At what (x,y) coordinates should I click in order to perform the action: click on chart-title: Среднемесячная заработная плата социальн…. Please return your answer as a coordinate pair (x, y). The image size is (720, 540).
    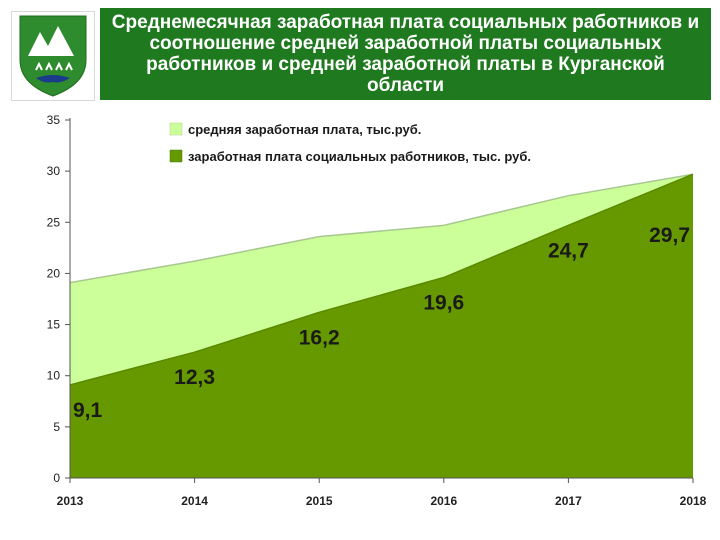
    Looking at the image, I should click on (405, 54).